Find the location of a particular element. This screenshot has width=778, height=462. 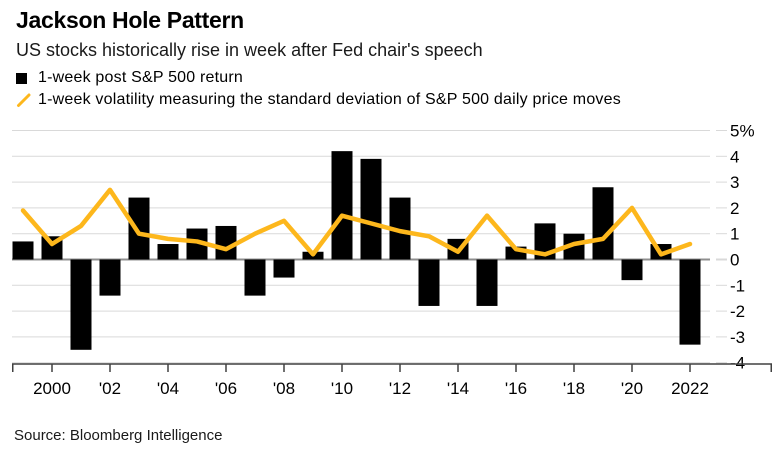

y-axis-label: 5% is located at coordinates (742, 131).